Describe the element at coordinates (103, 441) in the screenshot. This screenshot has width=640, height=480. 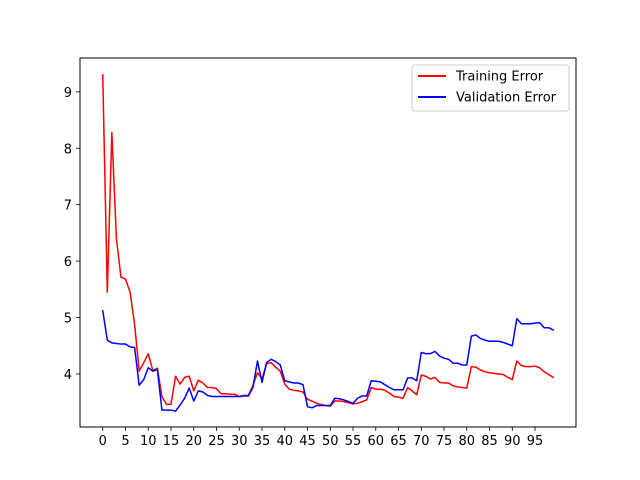
I see `x-tick-label: 0` at that location.